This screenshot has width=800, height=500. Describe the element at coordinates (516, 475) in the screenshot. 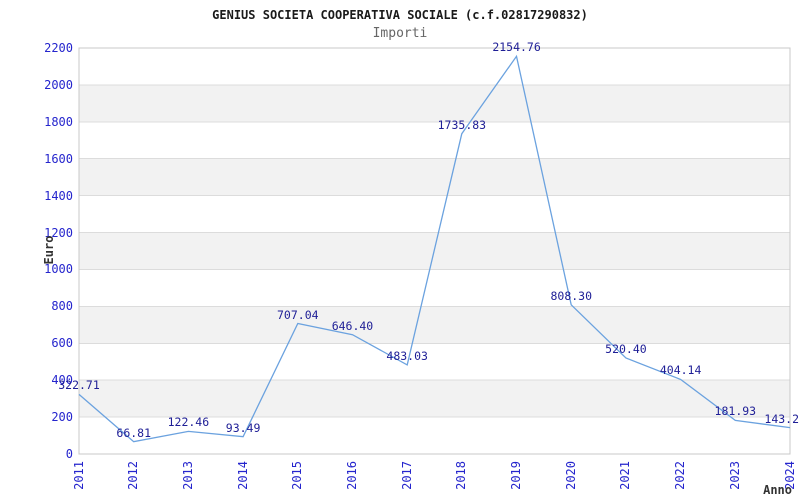

I see `x-tick-label: 2019` at that location.